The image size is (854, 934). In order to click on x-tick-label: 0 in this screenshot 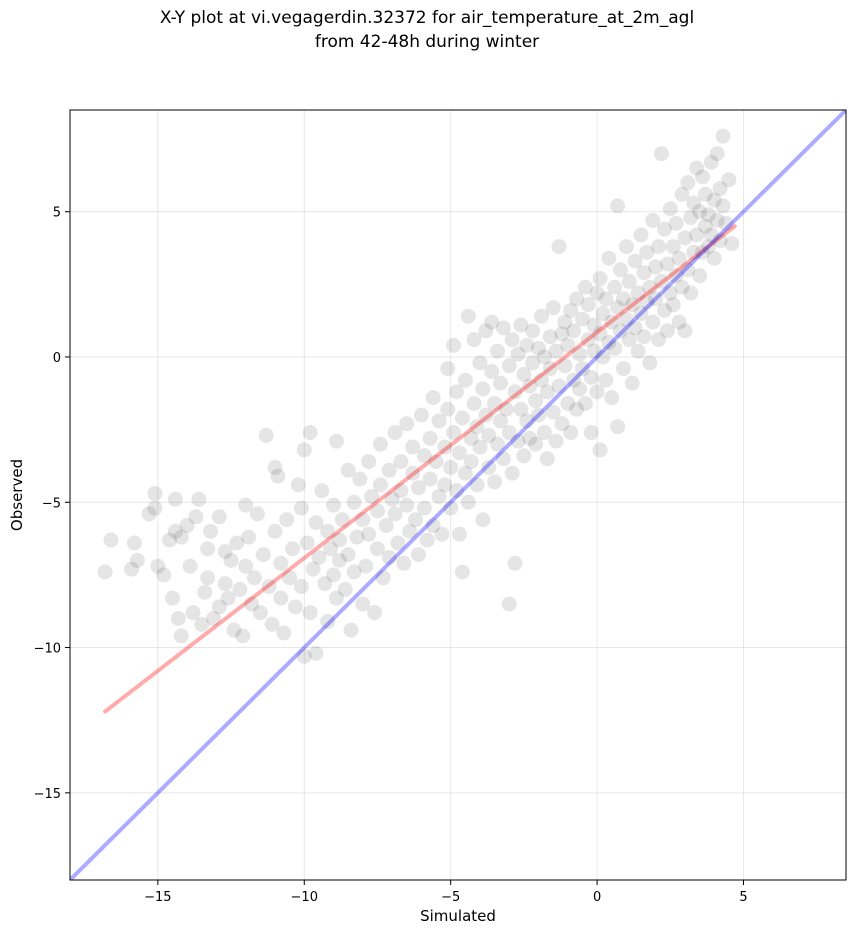, I will do `click(597, 897)`.